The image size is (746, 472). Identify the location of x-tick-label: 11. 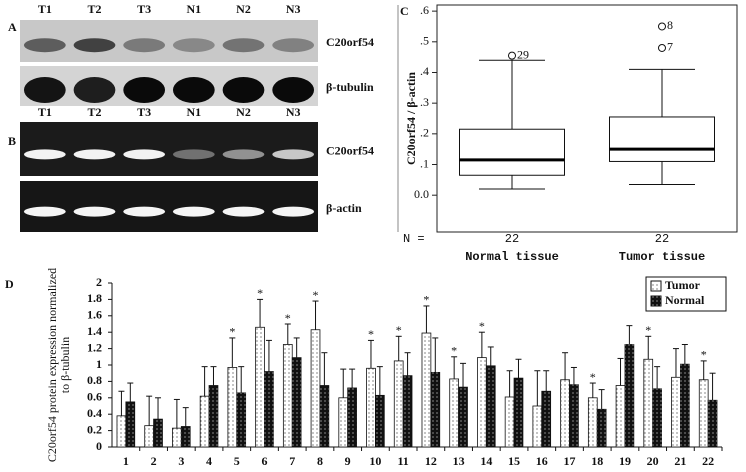
(402, 461).